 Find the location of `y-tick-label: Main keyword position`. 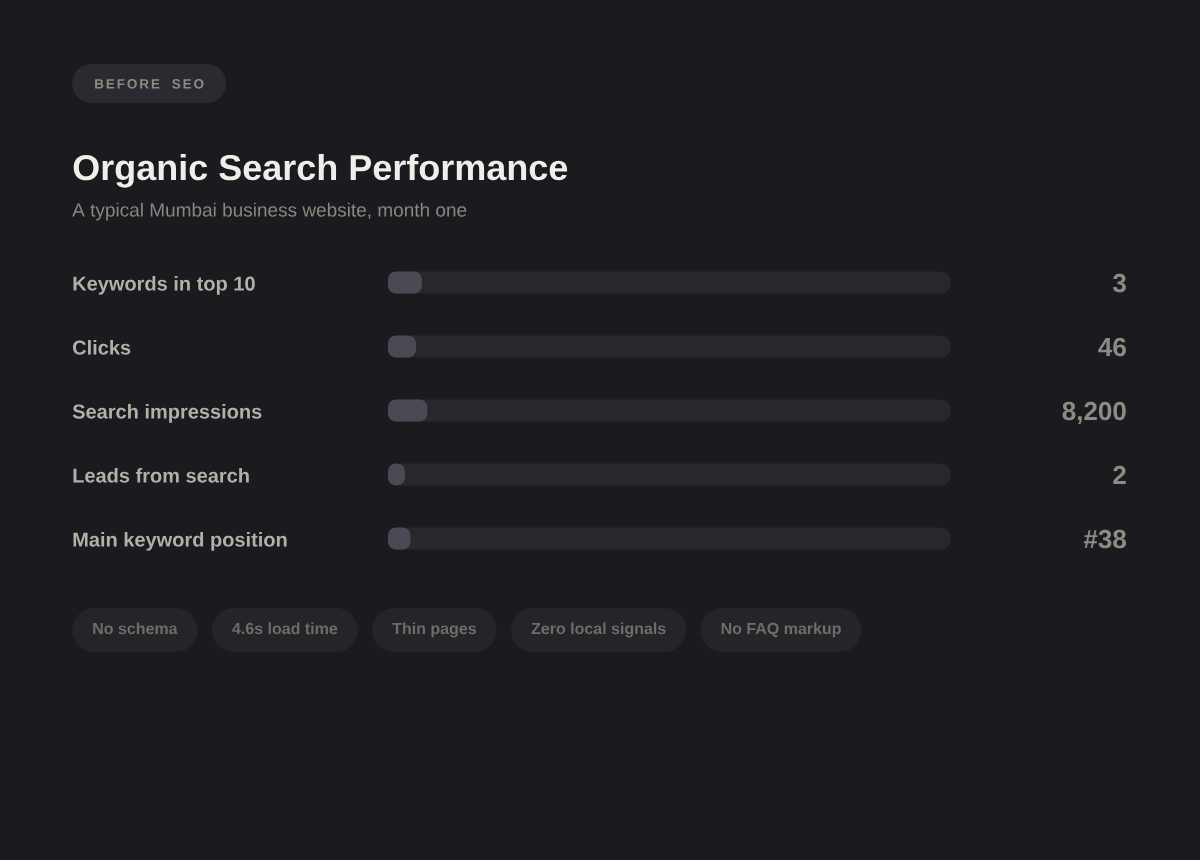

y-tick-label: Main keyword position is located at coordinates (180, 541).